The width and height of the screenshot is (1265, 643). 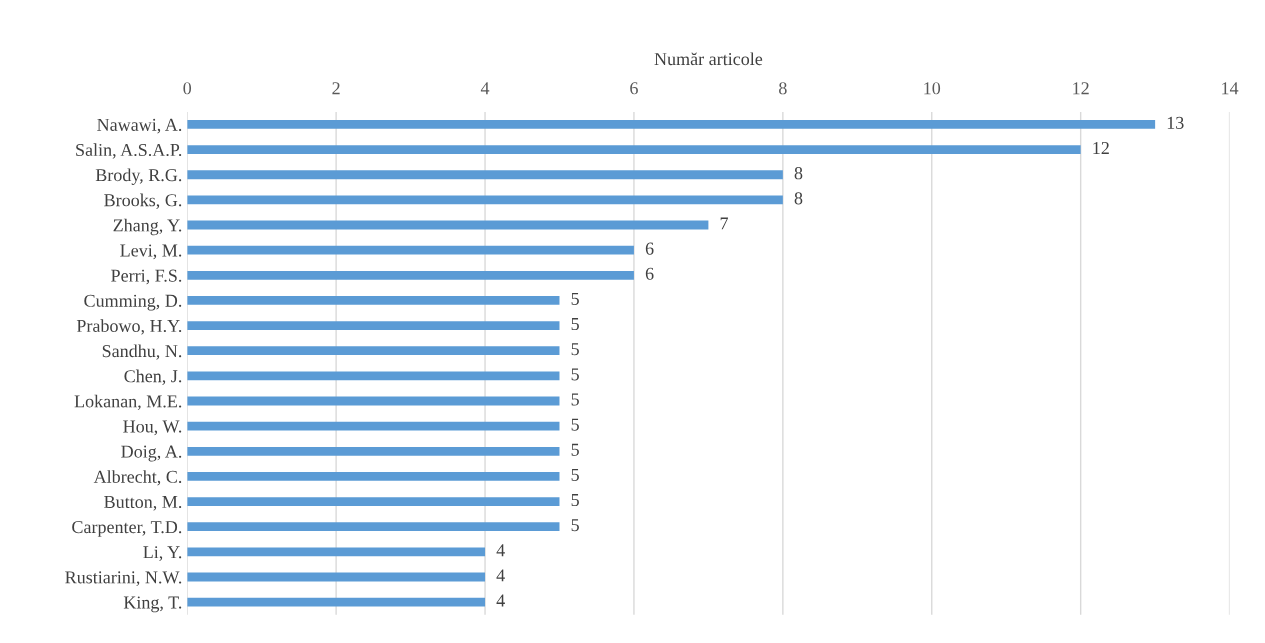 What do you see at coordinates (142, 352) in the screenshot?
I see `y-tick-label: Sandhu, N.` at bounding box center [142, 352].